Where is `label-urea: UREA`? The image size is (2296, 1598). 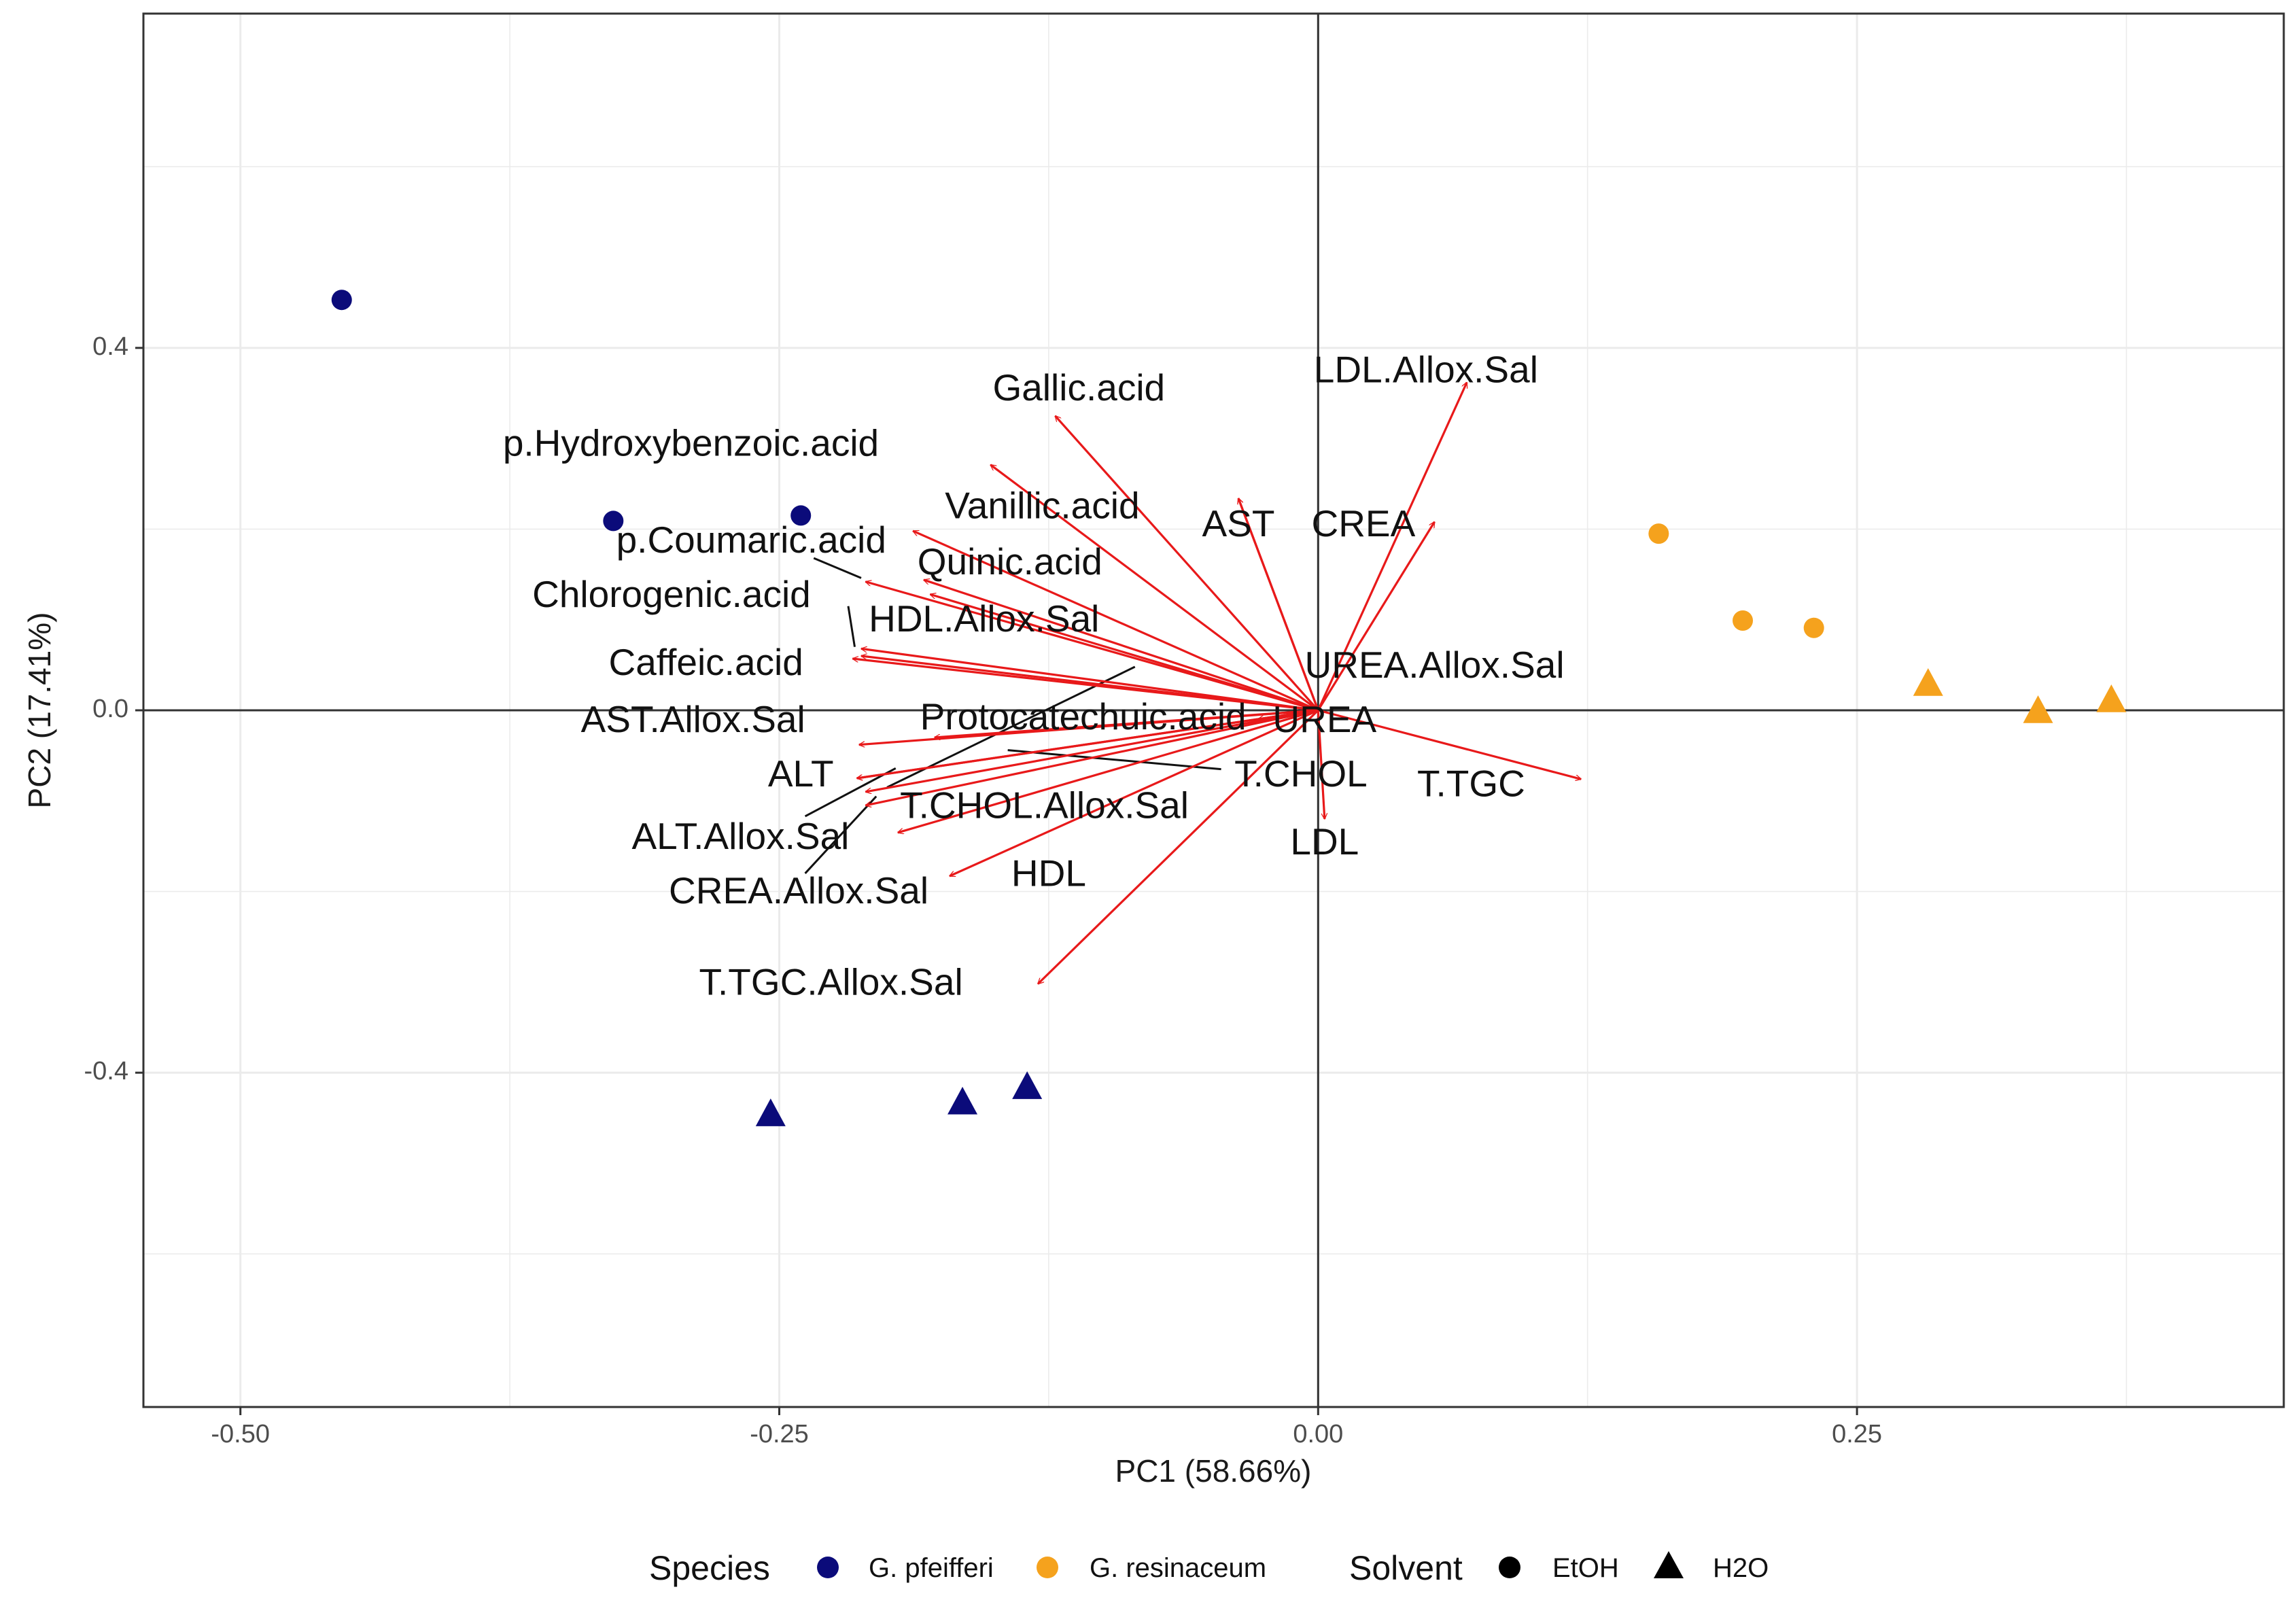 label-urea: UREA is located at coordinates (1324, 719).